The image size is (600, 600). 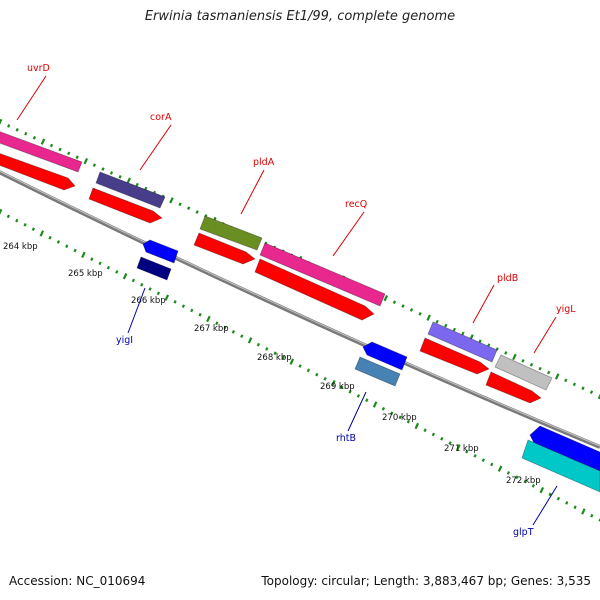 I want to click on scale-label: 271 kbp, so click(x=461, y=449).